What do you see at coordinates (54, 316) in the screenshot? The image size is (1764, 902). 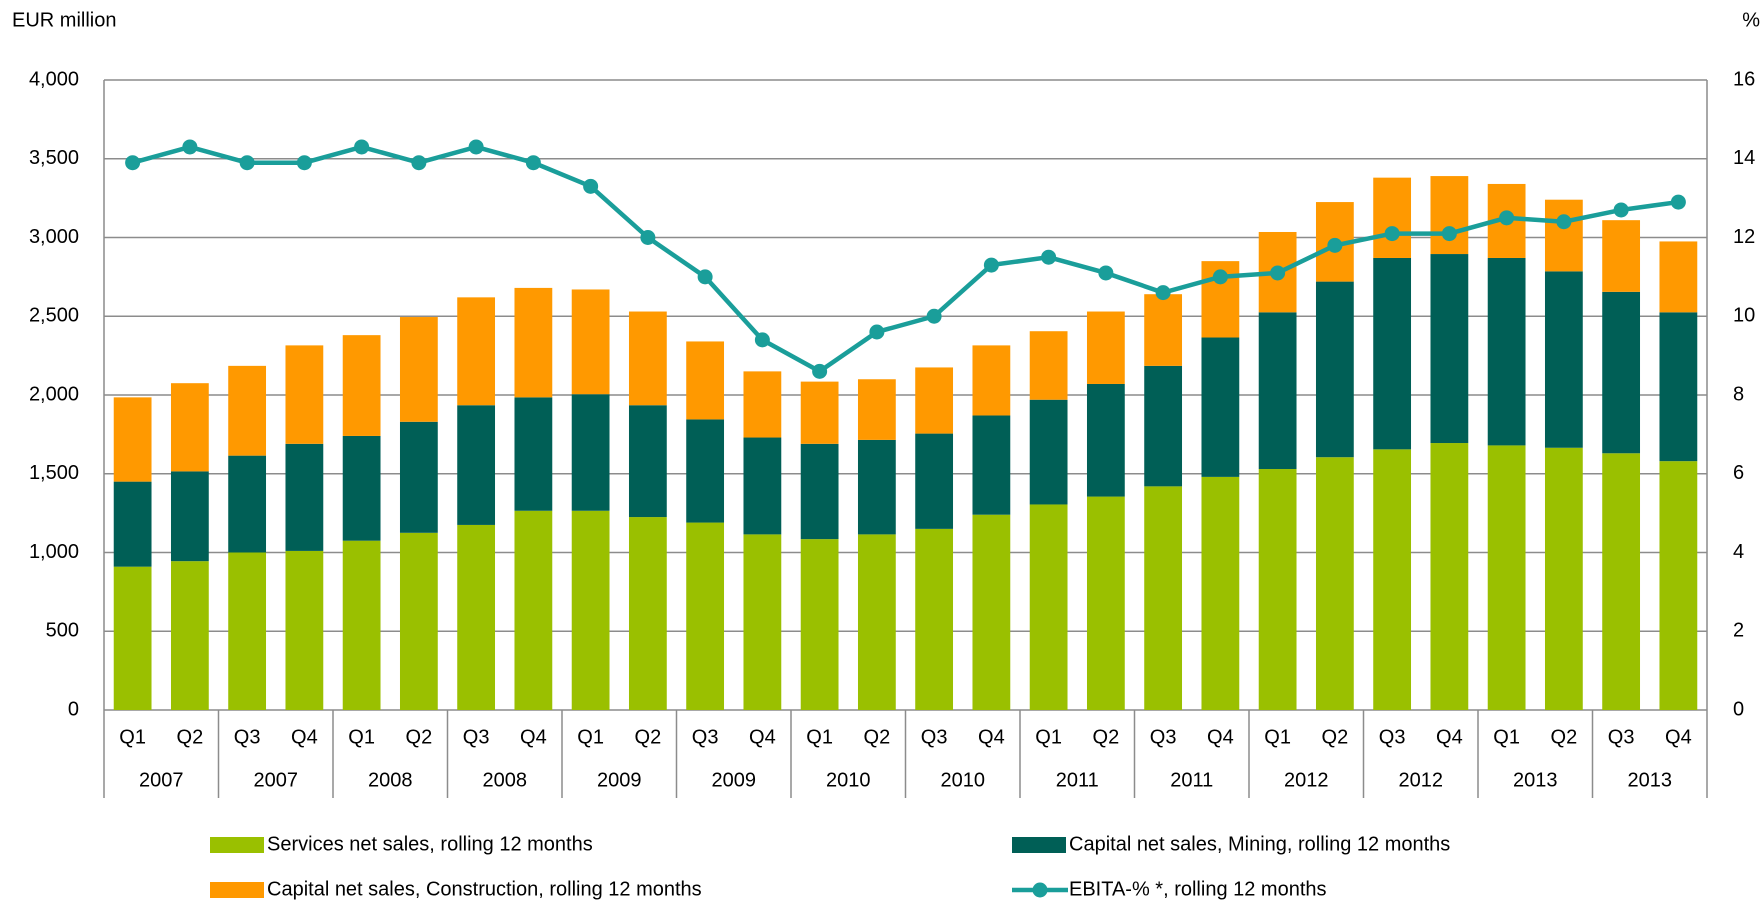 I see `y-tick-label: 2,500` at bounding box center [54, 316].